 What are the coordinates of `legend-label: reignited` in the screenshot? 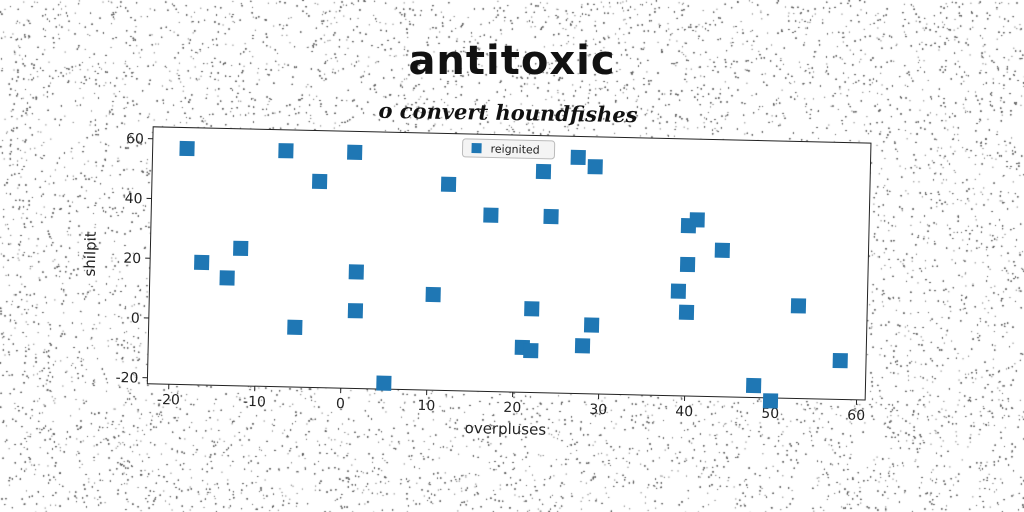 It's located at (514, 149).